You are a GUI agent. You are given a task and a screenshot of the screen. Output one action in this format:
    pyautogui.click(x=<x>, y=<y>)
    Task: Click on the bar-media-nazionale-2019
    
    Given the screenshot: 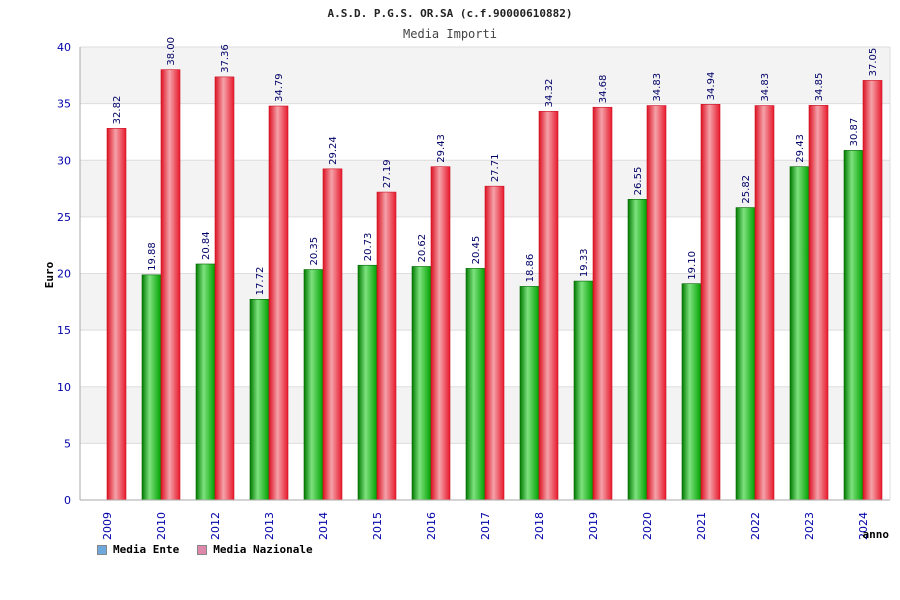 What is the action you would take?
    pyautogui.click(x=602, y=303)
    